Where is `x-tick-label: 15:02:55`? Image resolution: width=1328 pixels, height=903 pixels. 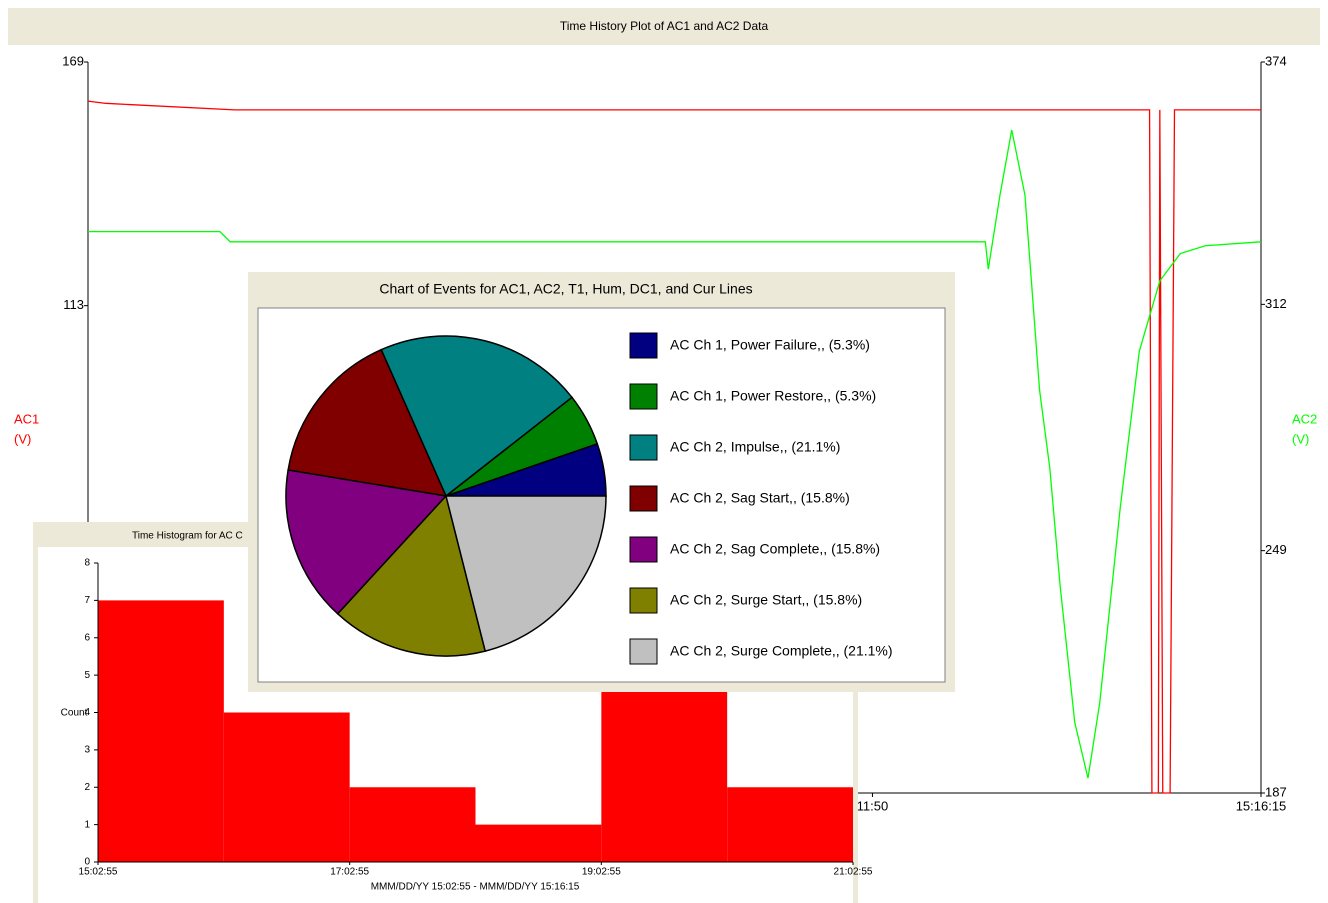 x-tick-label: 15:02:55 is located at coordinates (98, 872).